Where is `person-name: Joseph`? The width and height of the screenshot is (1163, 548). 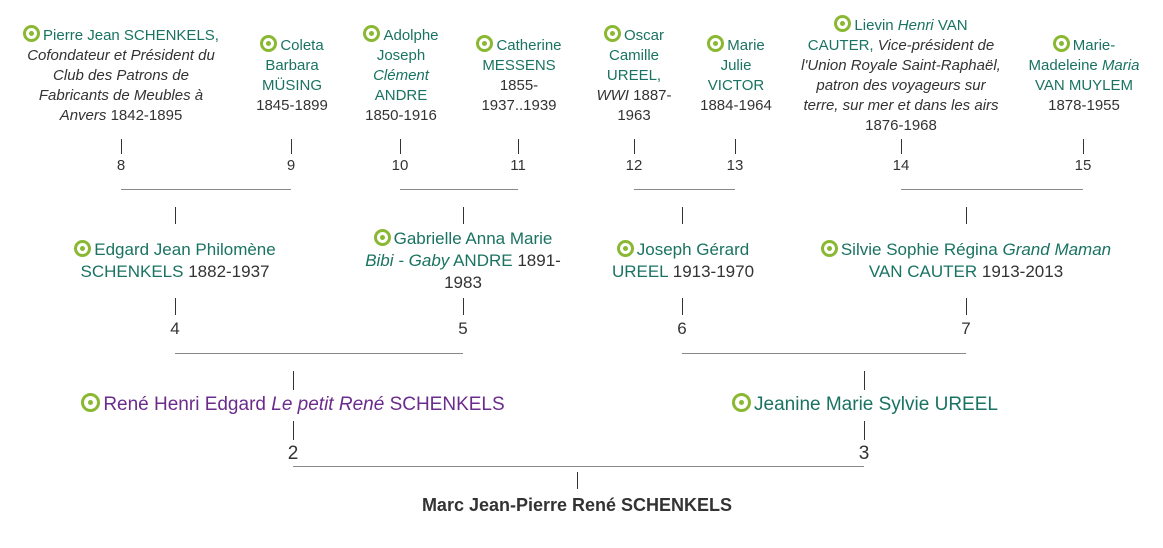 person-name: Joseph is located at coordinates (401, 55).